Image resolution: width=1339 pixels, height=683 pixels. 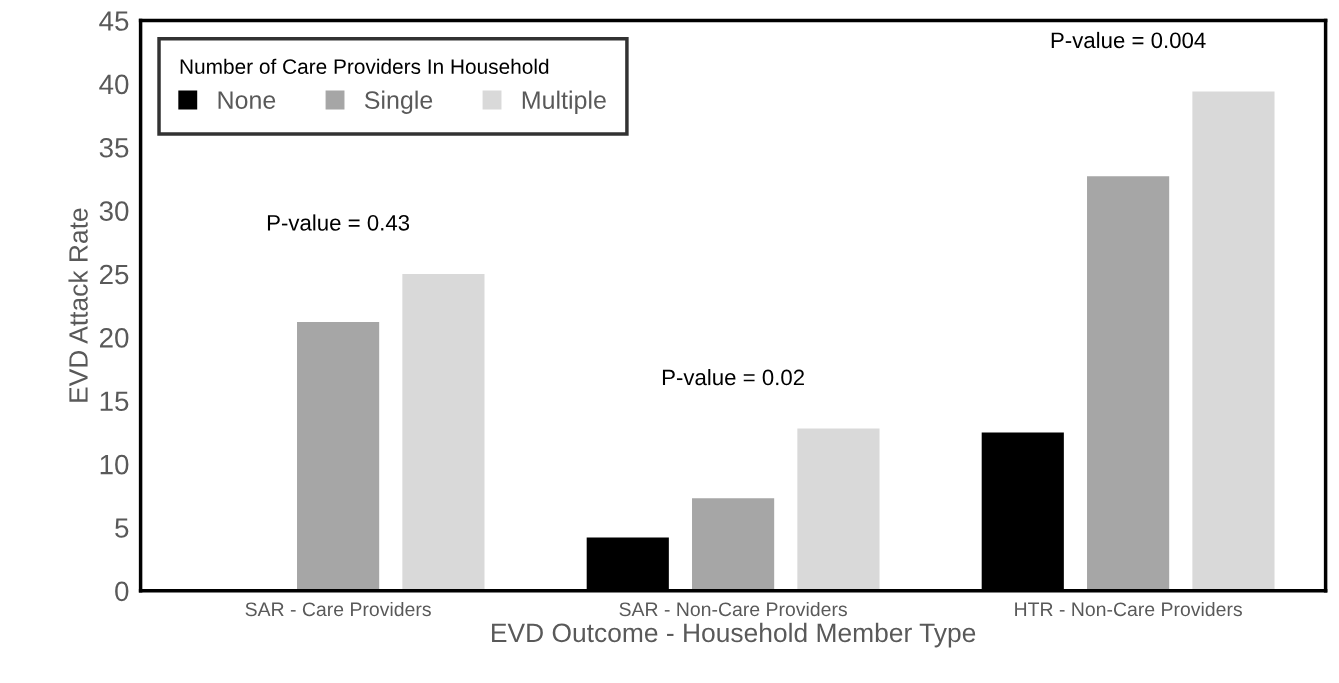 What do you see at coordinates (114, 84) in the screenshot?
I see `y-tick-label: 40` at bounding box center [114, 84].